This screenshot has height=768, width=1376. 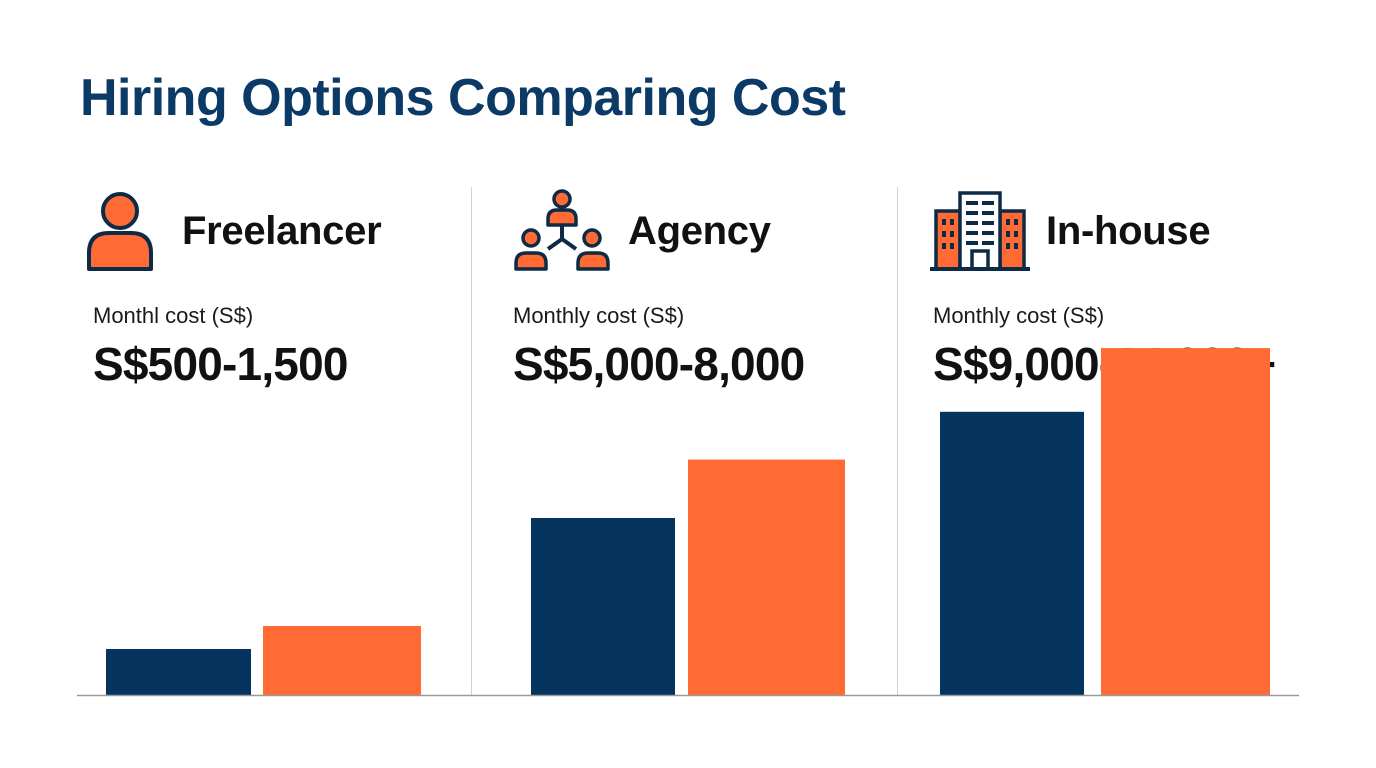 I want to click on option-name: Freelancer, so click(x=282, y=231).